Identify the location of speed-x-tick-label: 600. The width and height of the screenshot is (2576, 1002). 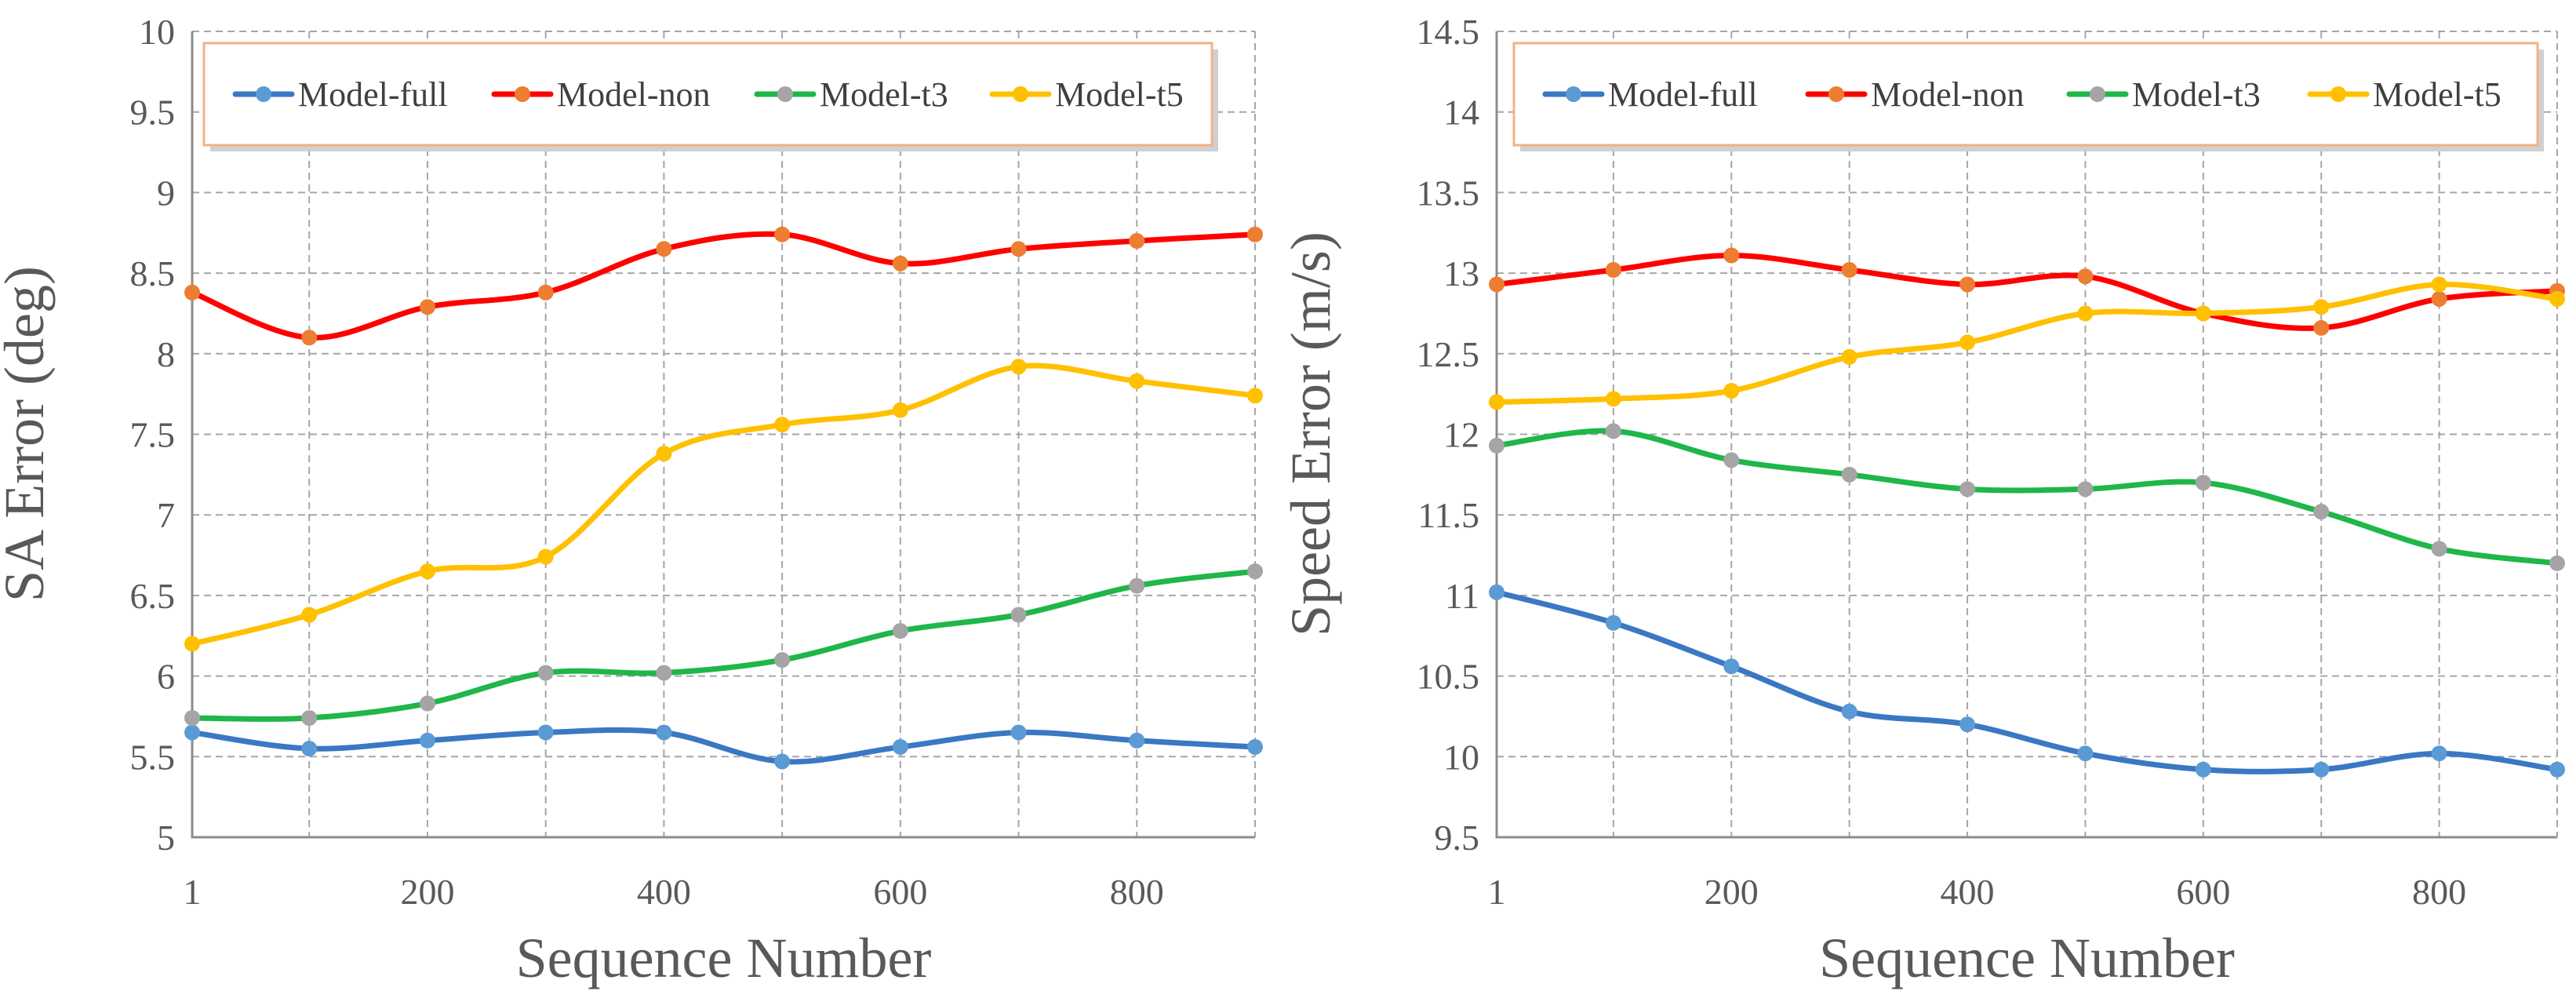
(2203, 892).